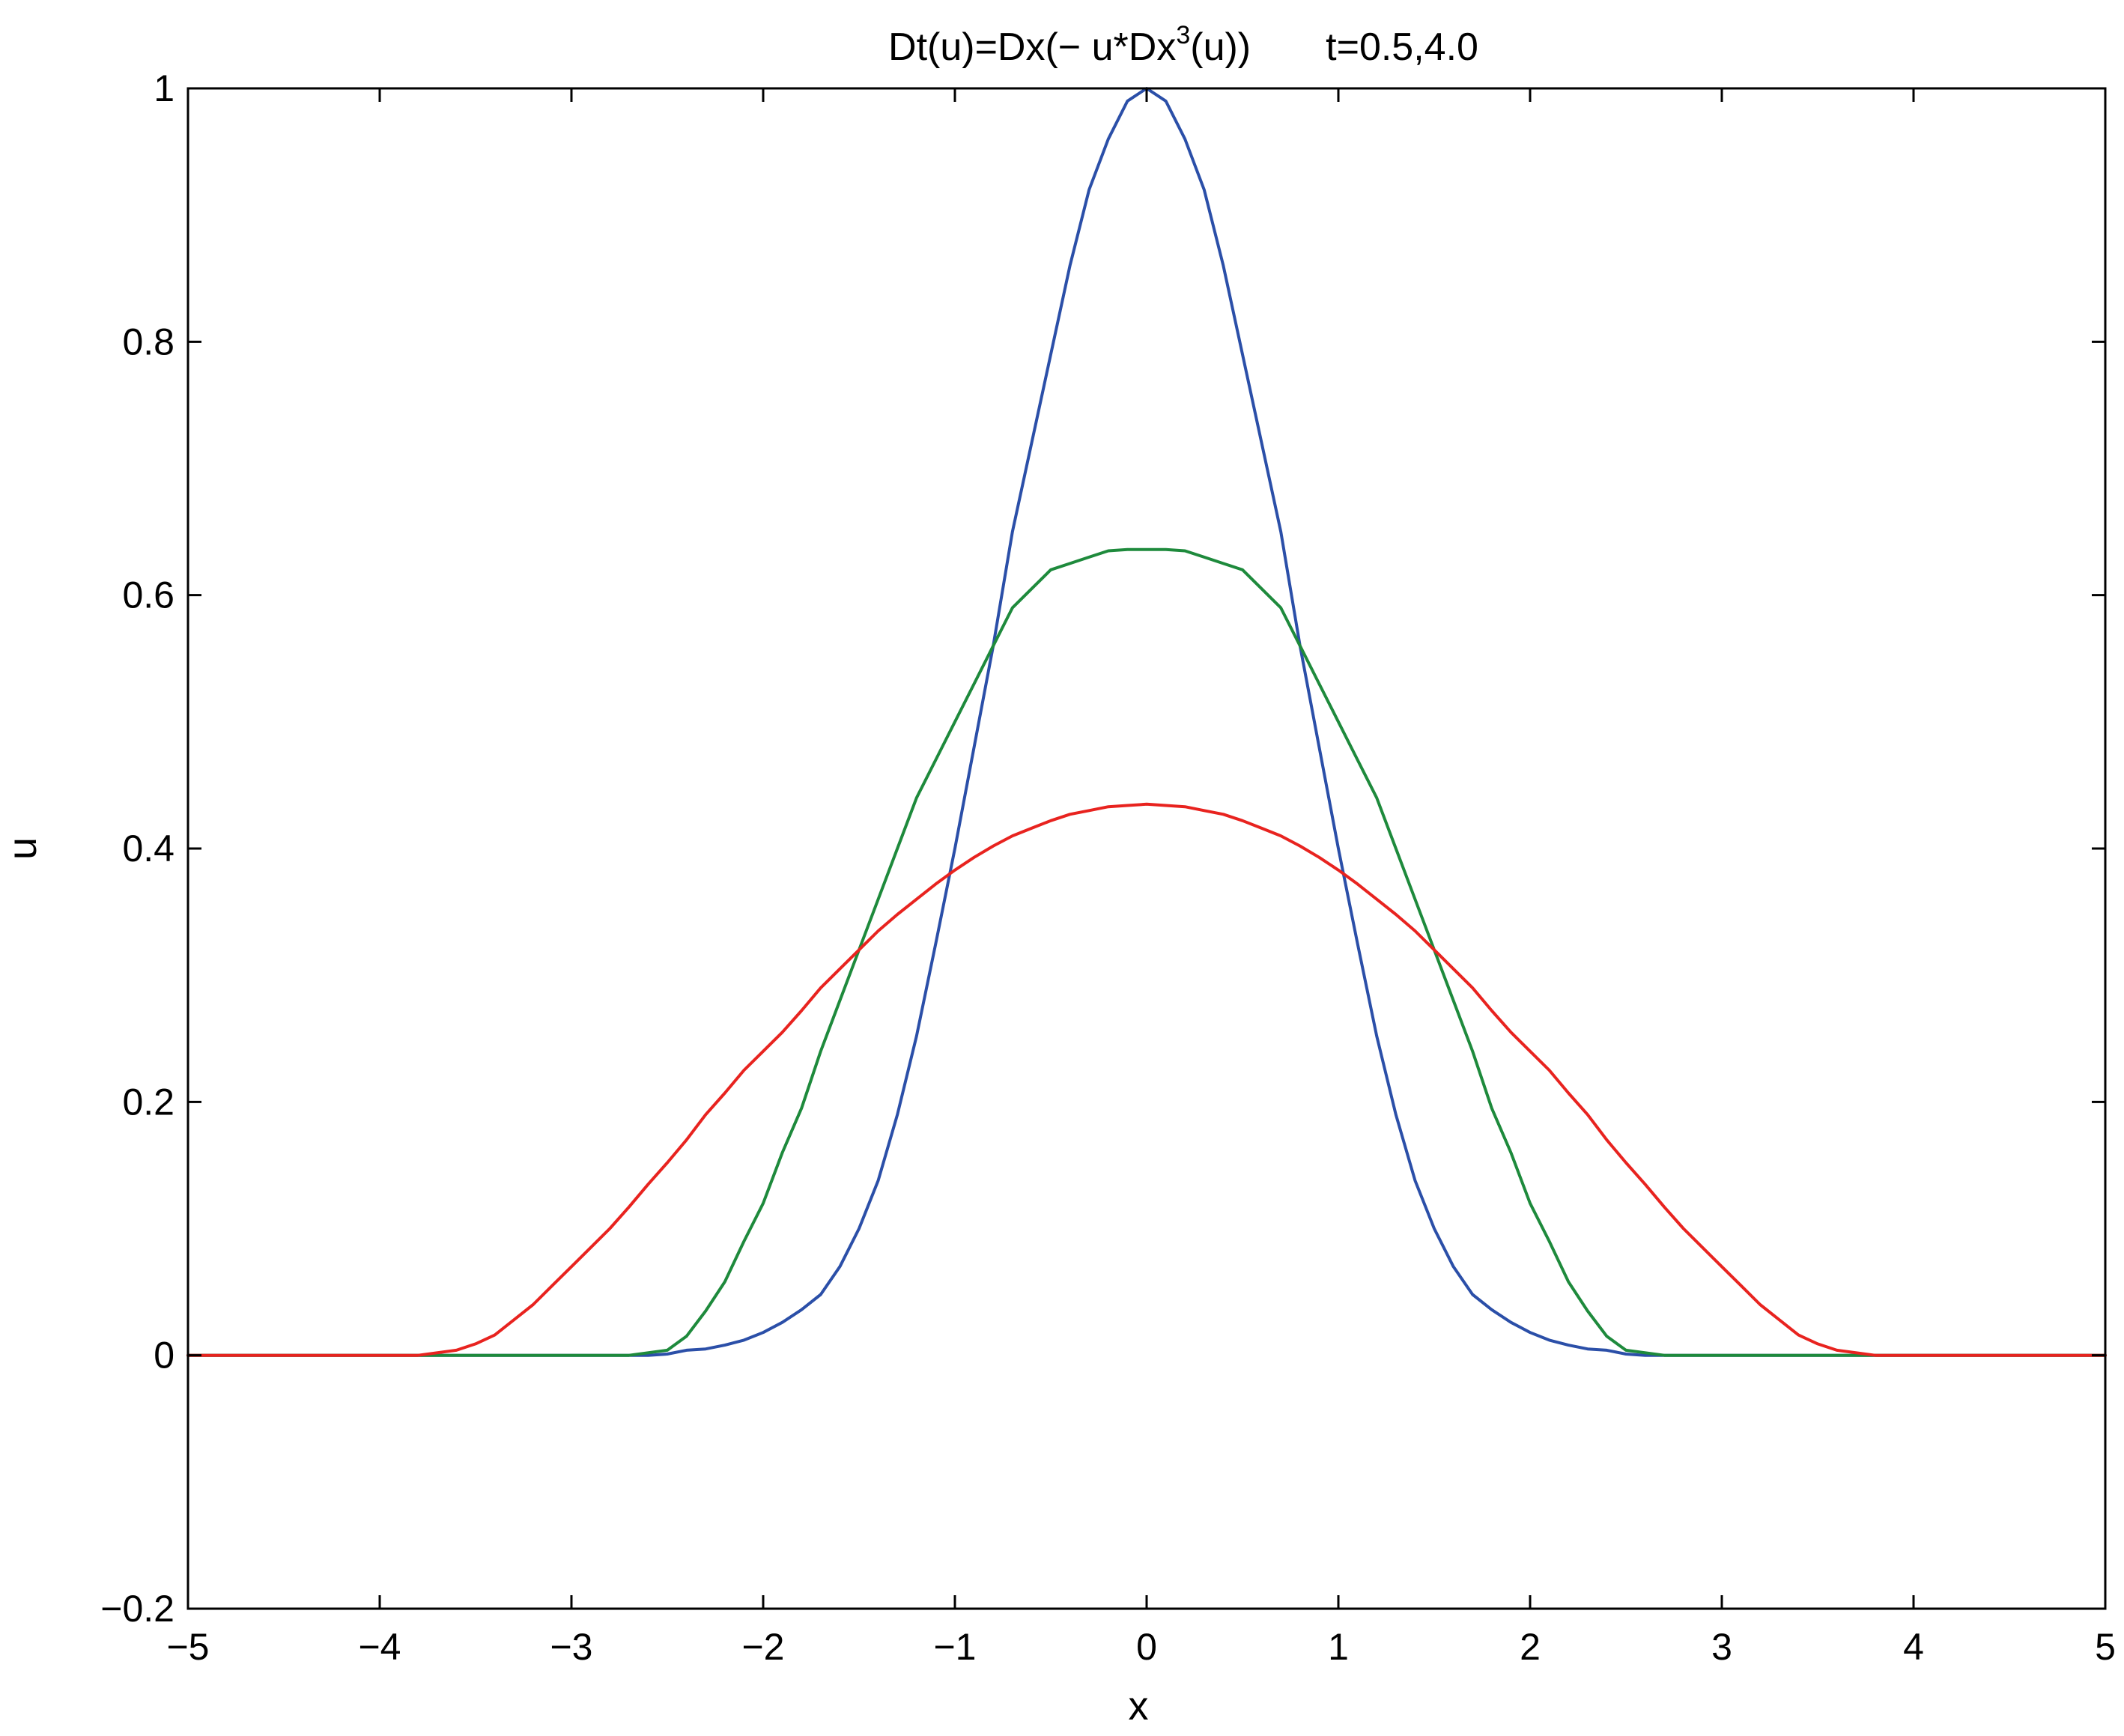 This screenshot has width=2124, height=1736. Describe the element at coordinates (2105, 1647) in the screenshot. I see `x-tick-label: 5` at that location.